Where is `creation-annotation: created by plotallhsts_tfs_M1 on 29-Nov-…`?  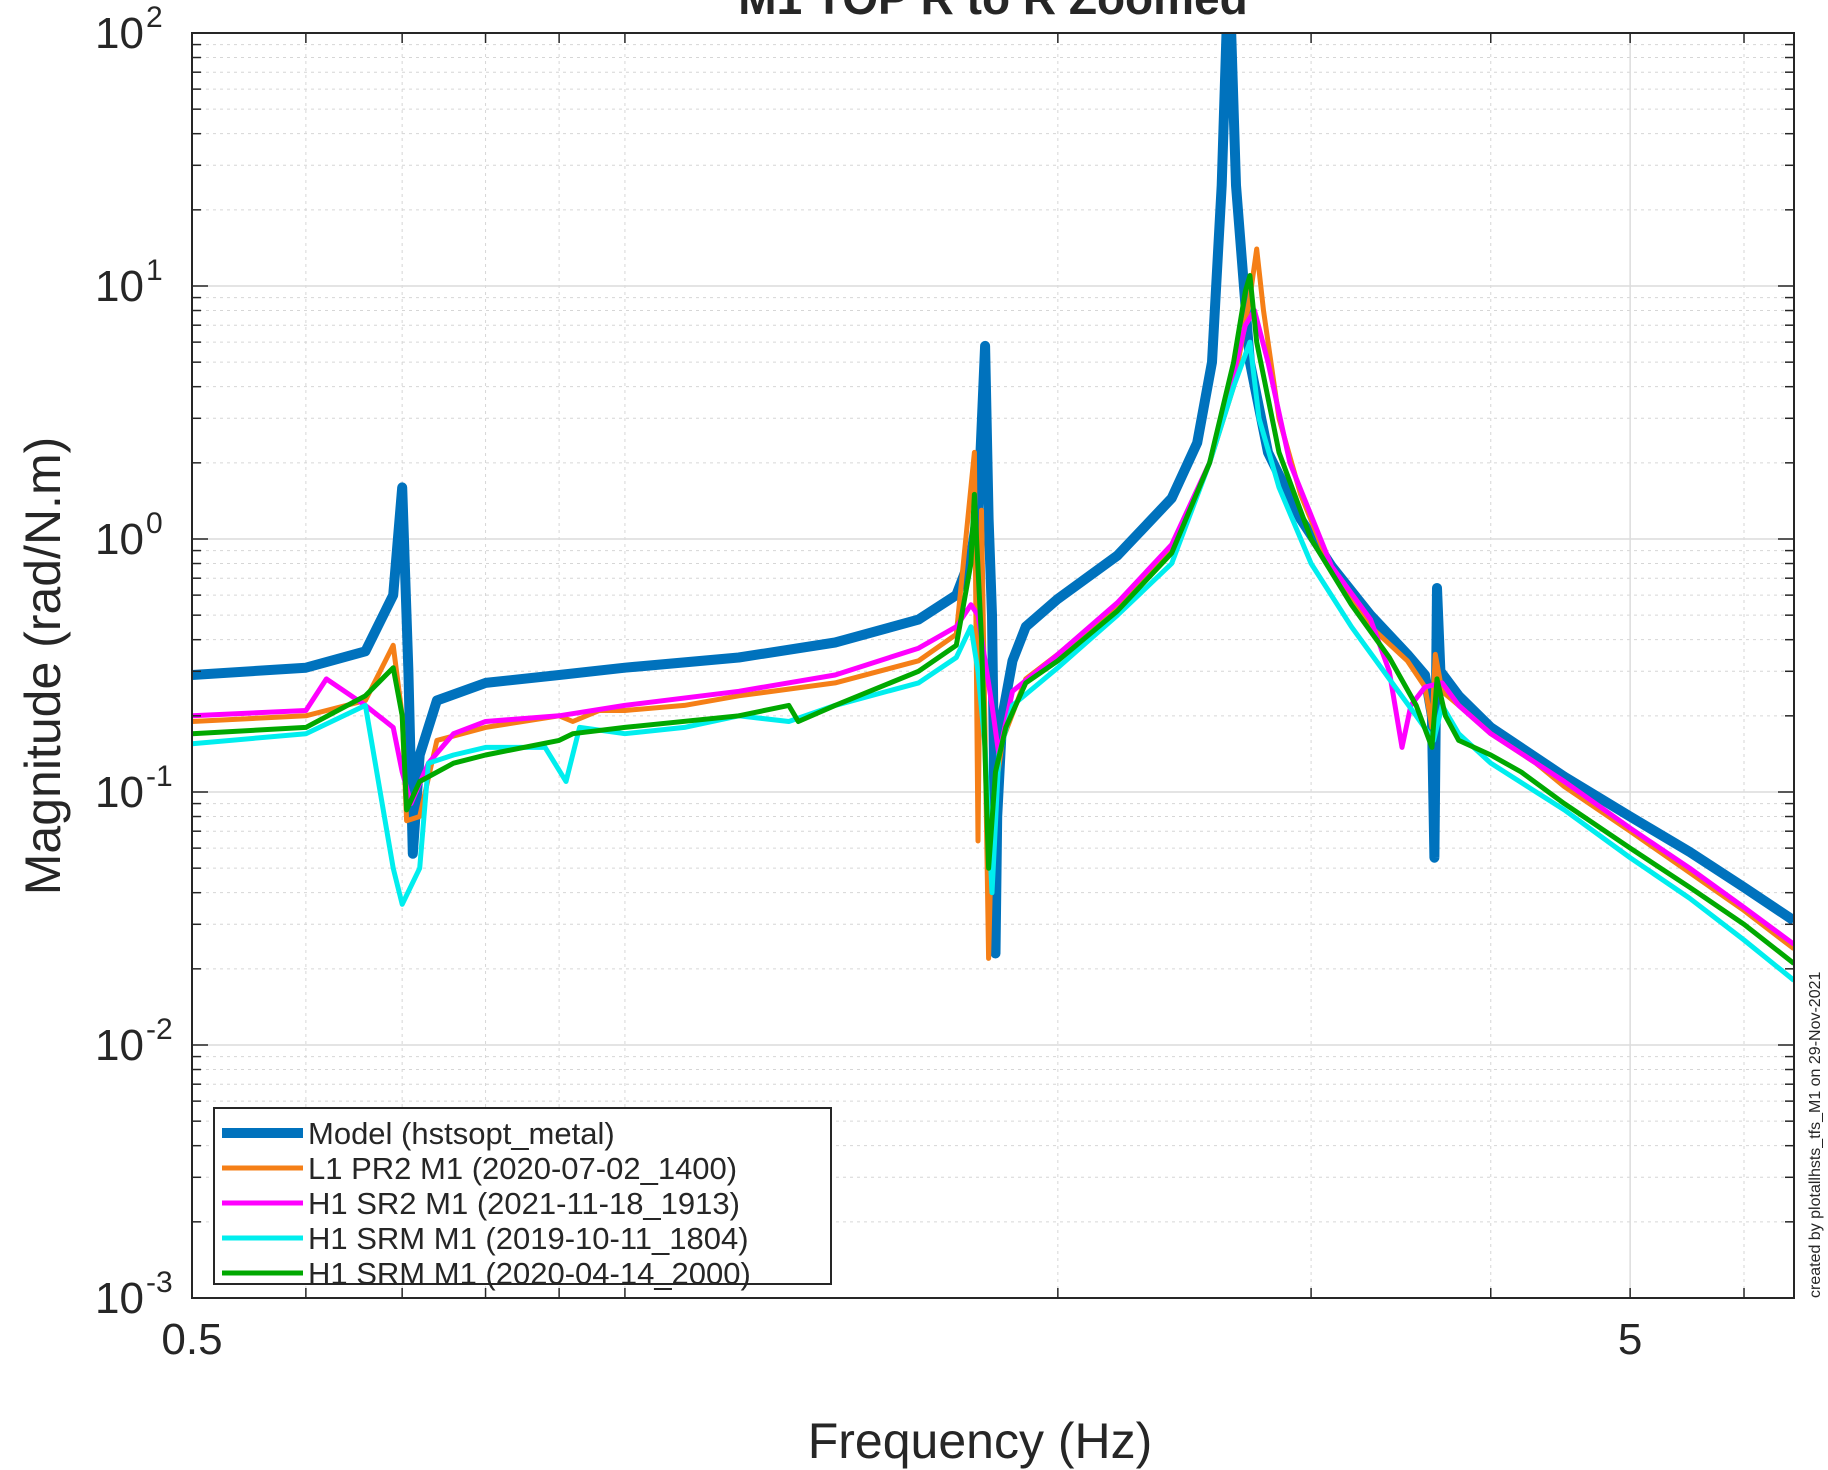 creation-annotation: created by plotallhsts_tfs_M1 on 29-Nov-… is located at coordinates (1815, 1134).